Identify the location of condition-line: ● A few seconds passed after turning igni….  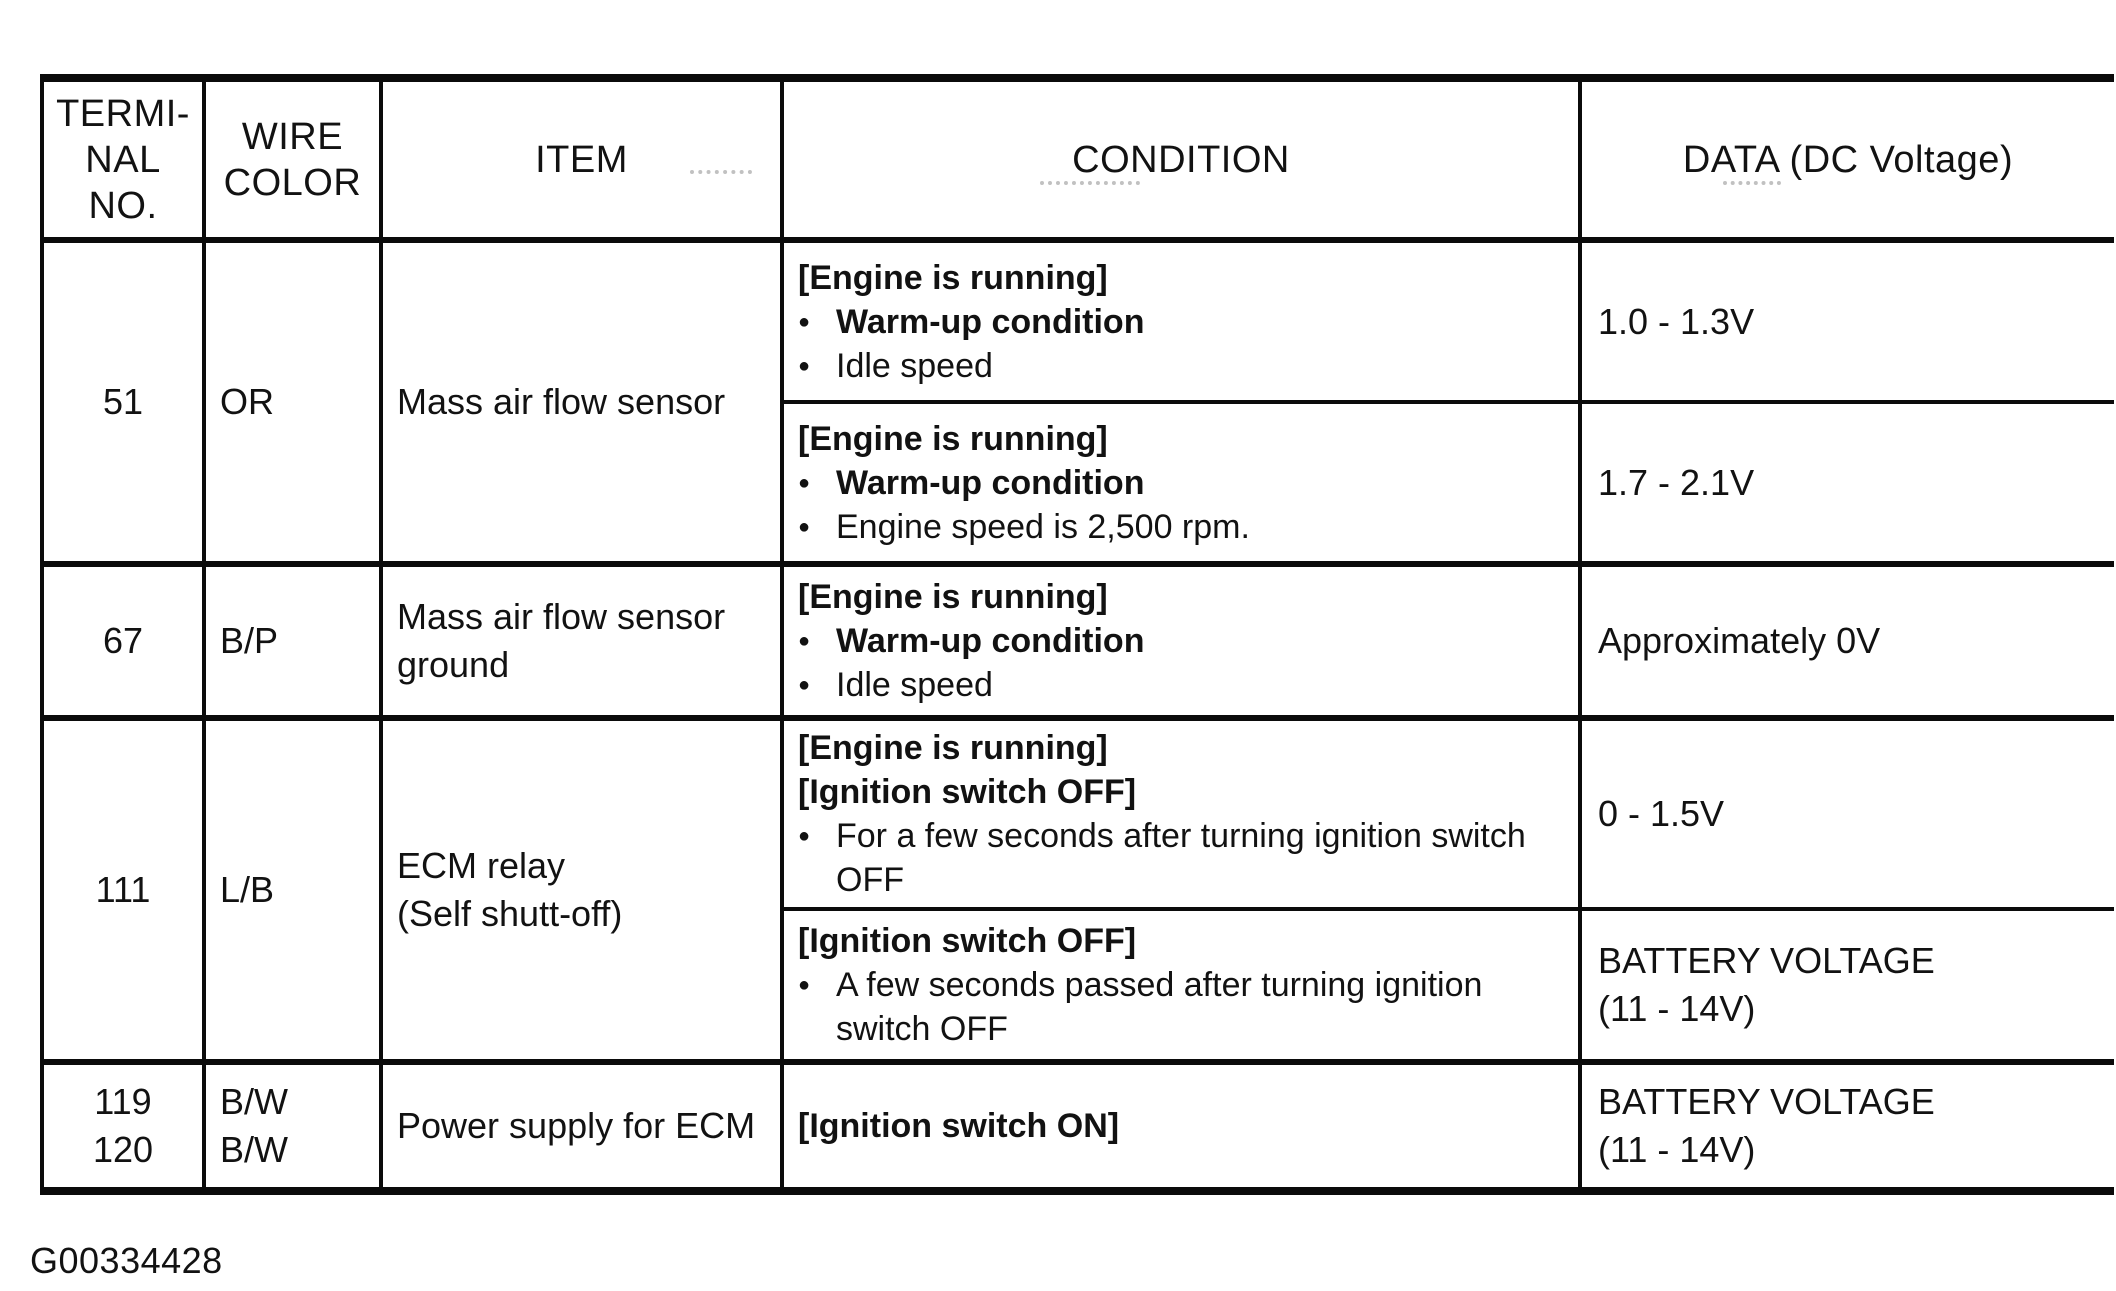
(1186, 1007).